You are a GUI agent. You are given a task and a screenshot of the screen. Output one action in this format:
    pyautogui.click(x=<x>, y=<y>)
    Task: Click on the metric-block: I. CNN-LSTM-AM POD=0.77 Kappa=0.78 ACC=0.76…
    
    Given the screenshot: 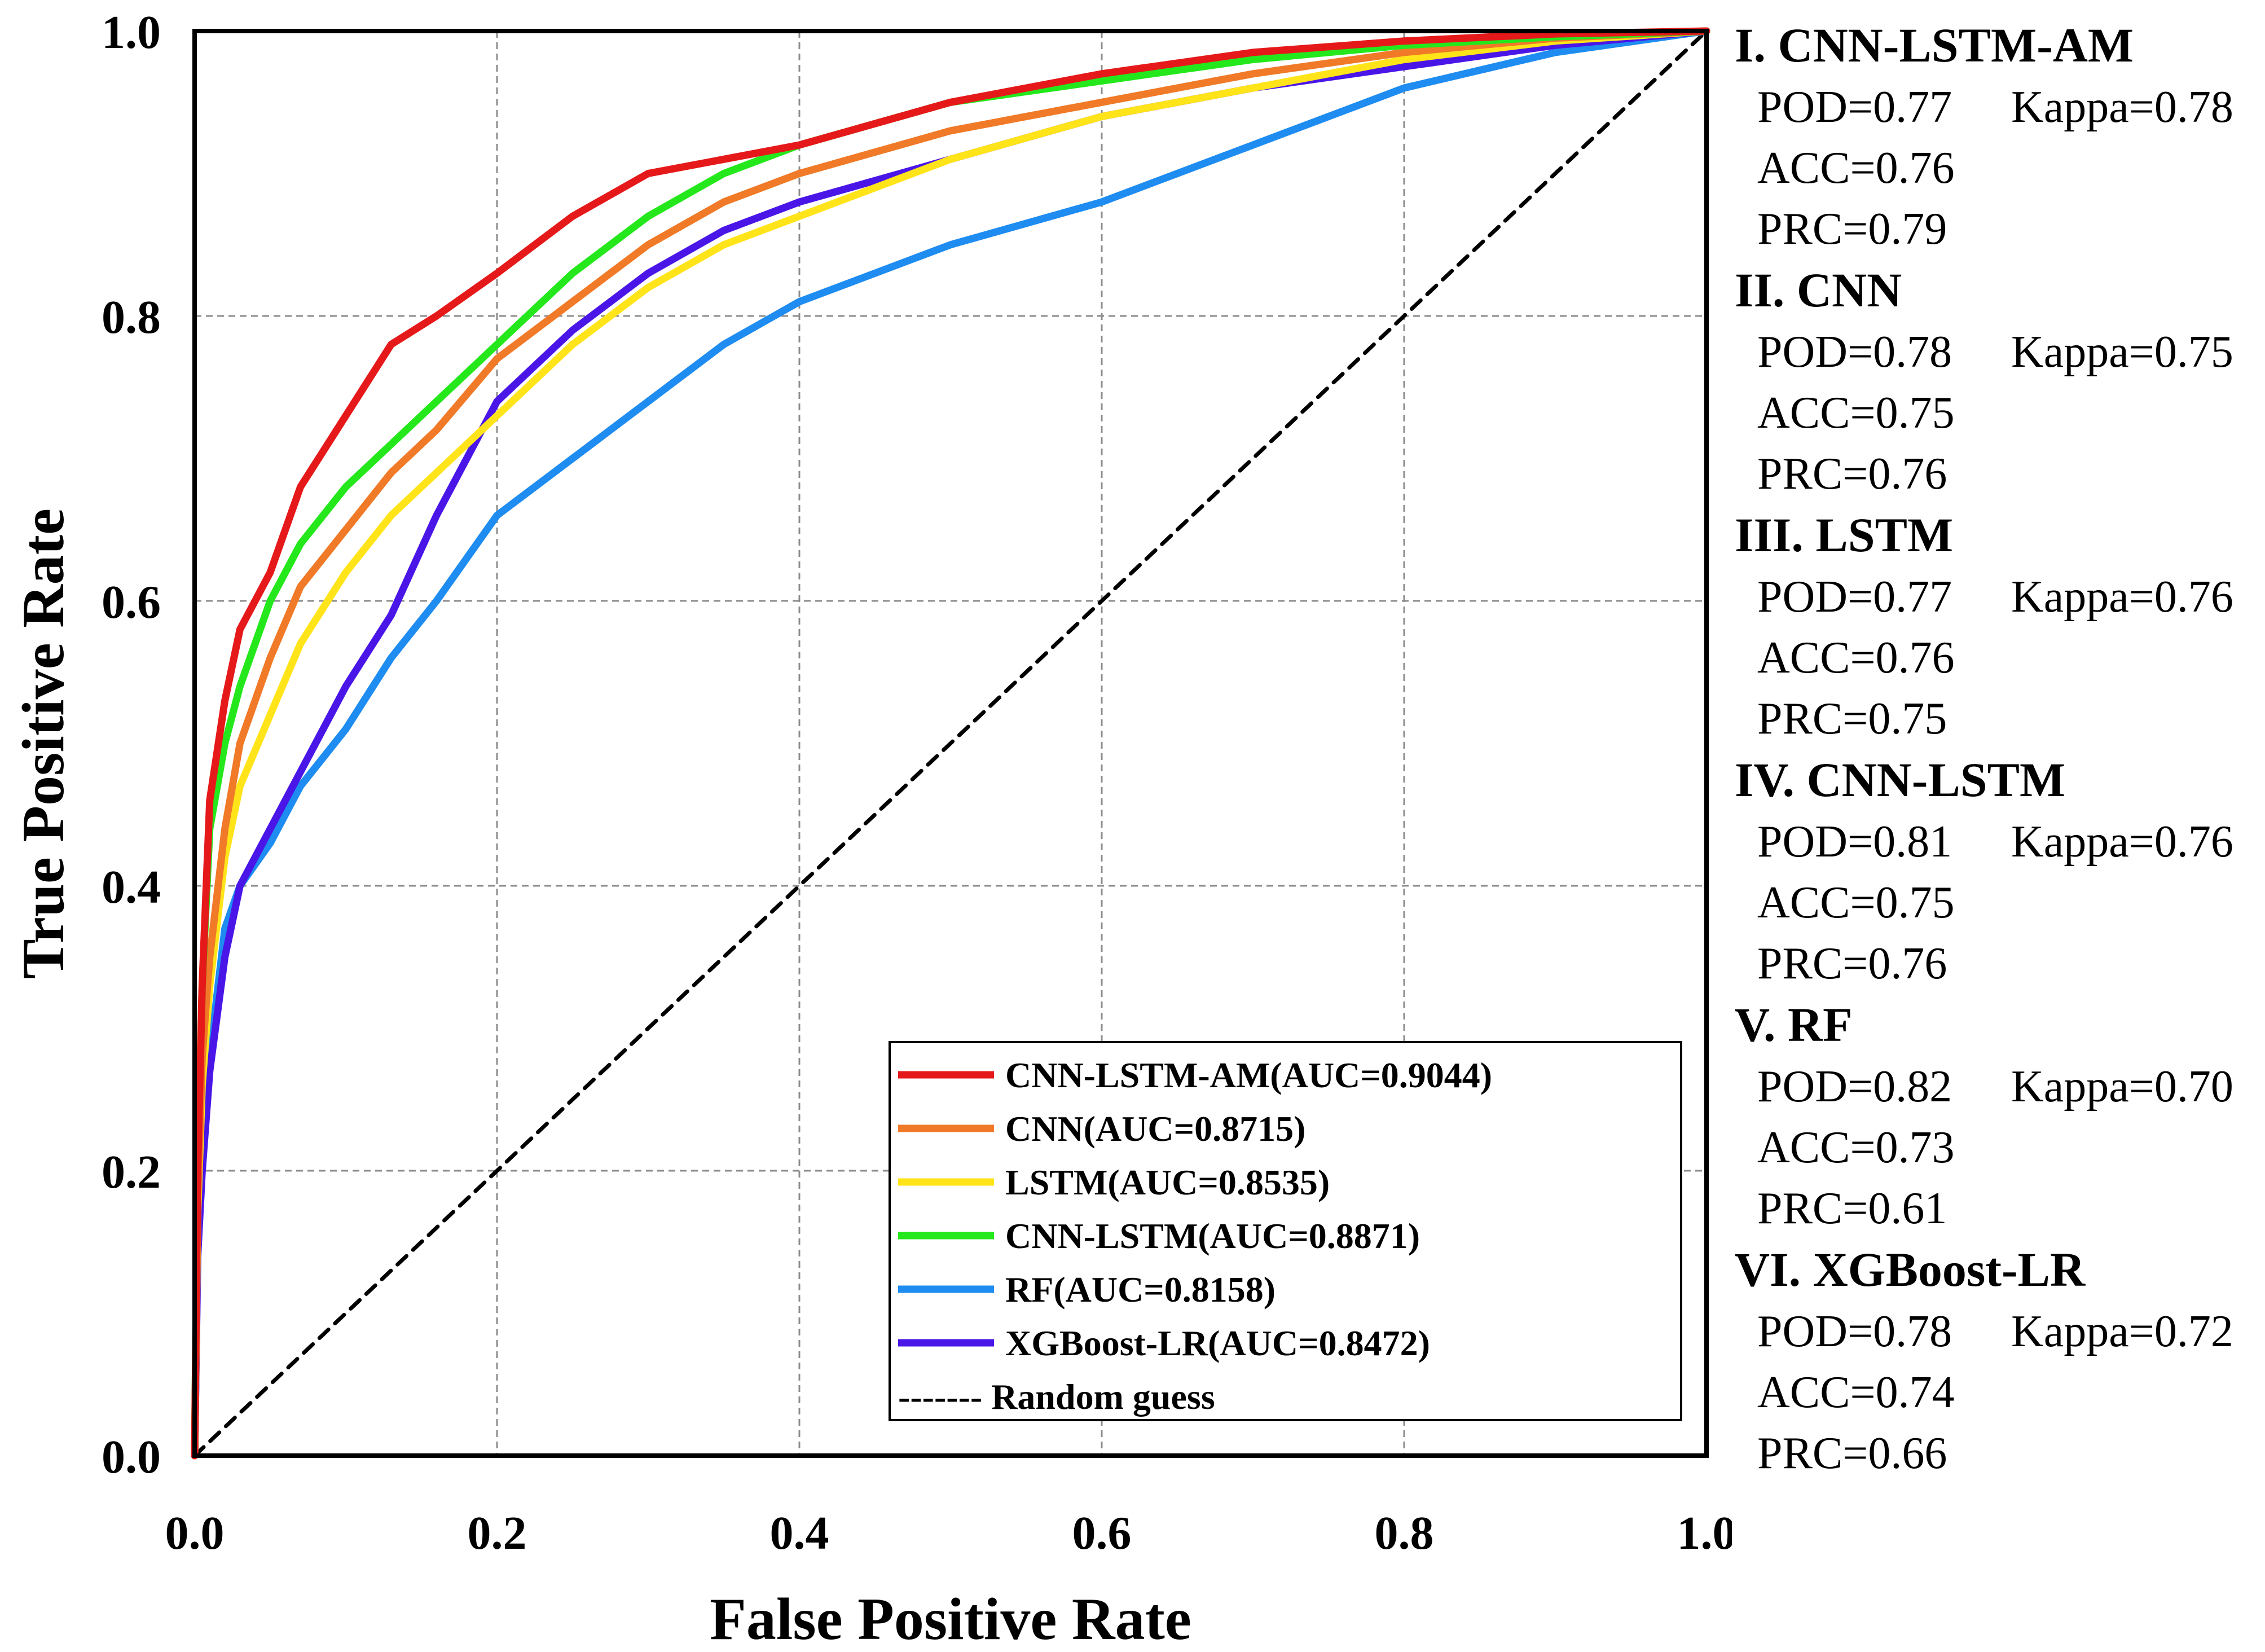 What is the action you would take?
    pyautogui.click(x=1998, y=142)
    